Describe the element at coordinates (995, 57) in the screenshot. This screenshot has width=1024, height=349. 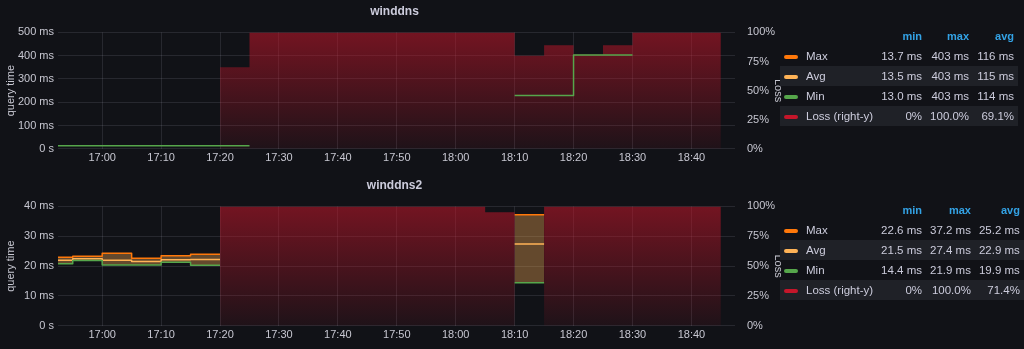
I see `text: 116 ms` at that location.